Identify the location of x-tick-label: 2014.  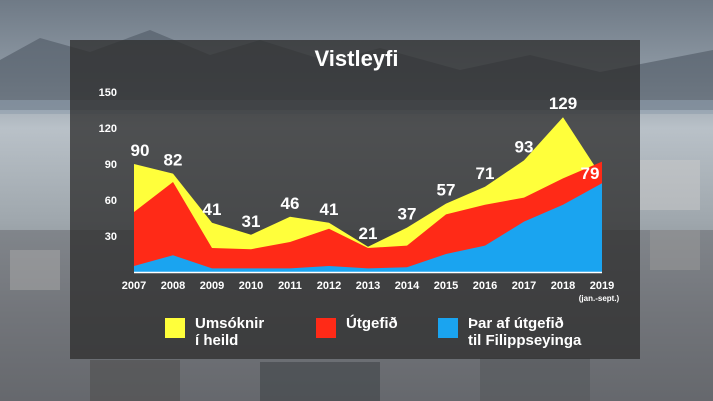
(407, 286).